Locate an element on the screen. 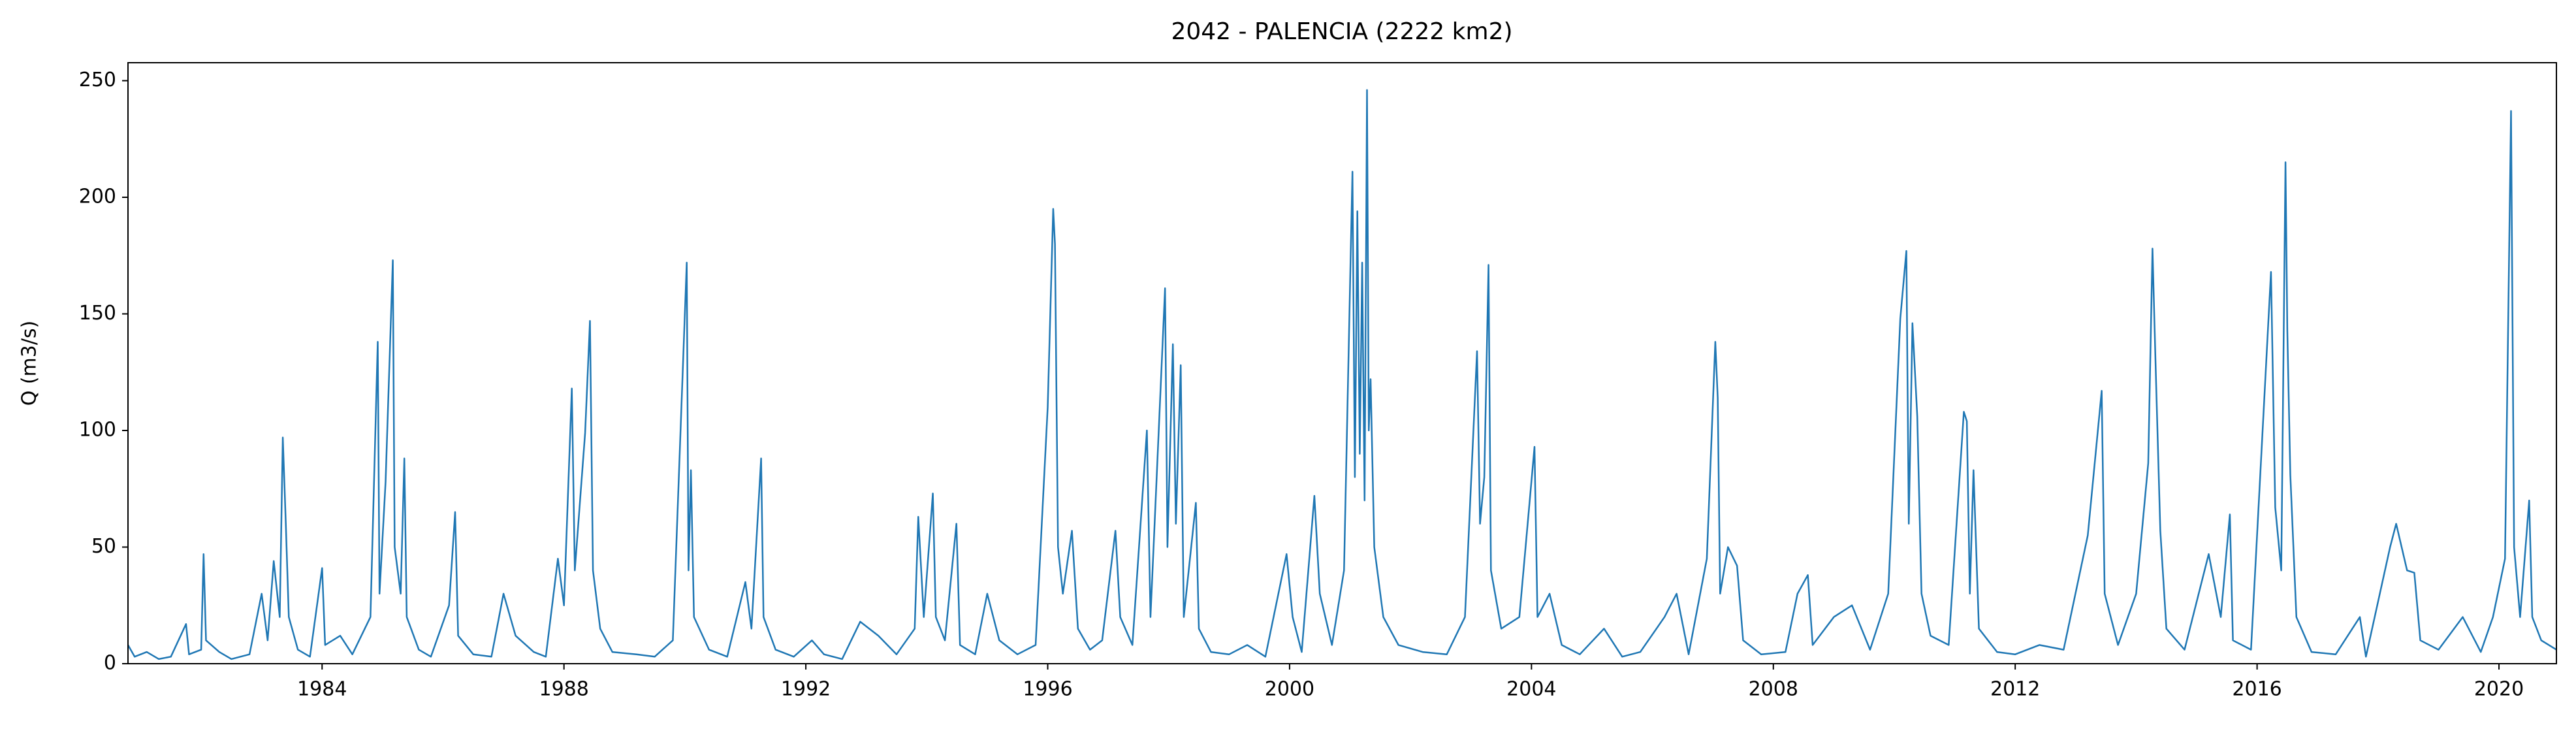  x-tick-label: 2000 is located at coordinates (1289, 689).